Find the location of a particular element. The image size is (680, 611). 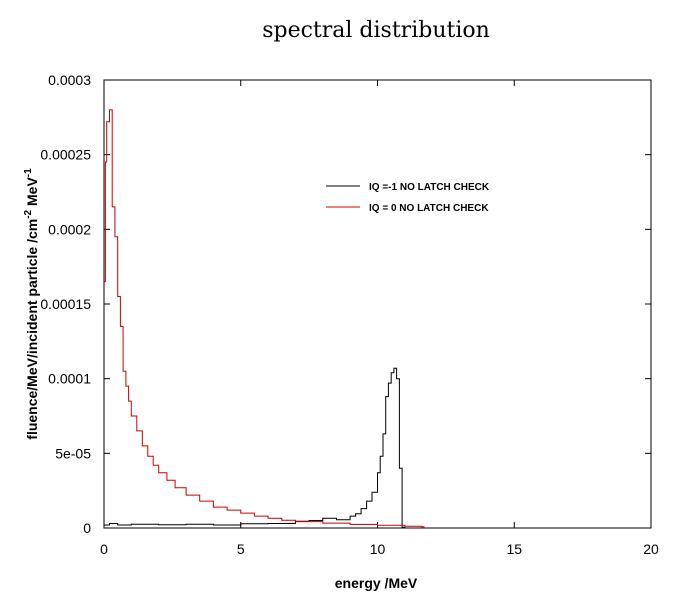

x-tick-label: 20 is located at coordinates (651, 549).